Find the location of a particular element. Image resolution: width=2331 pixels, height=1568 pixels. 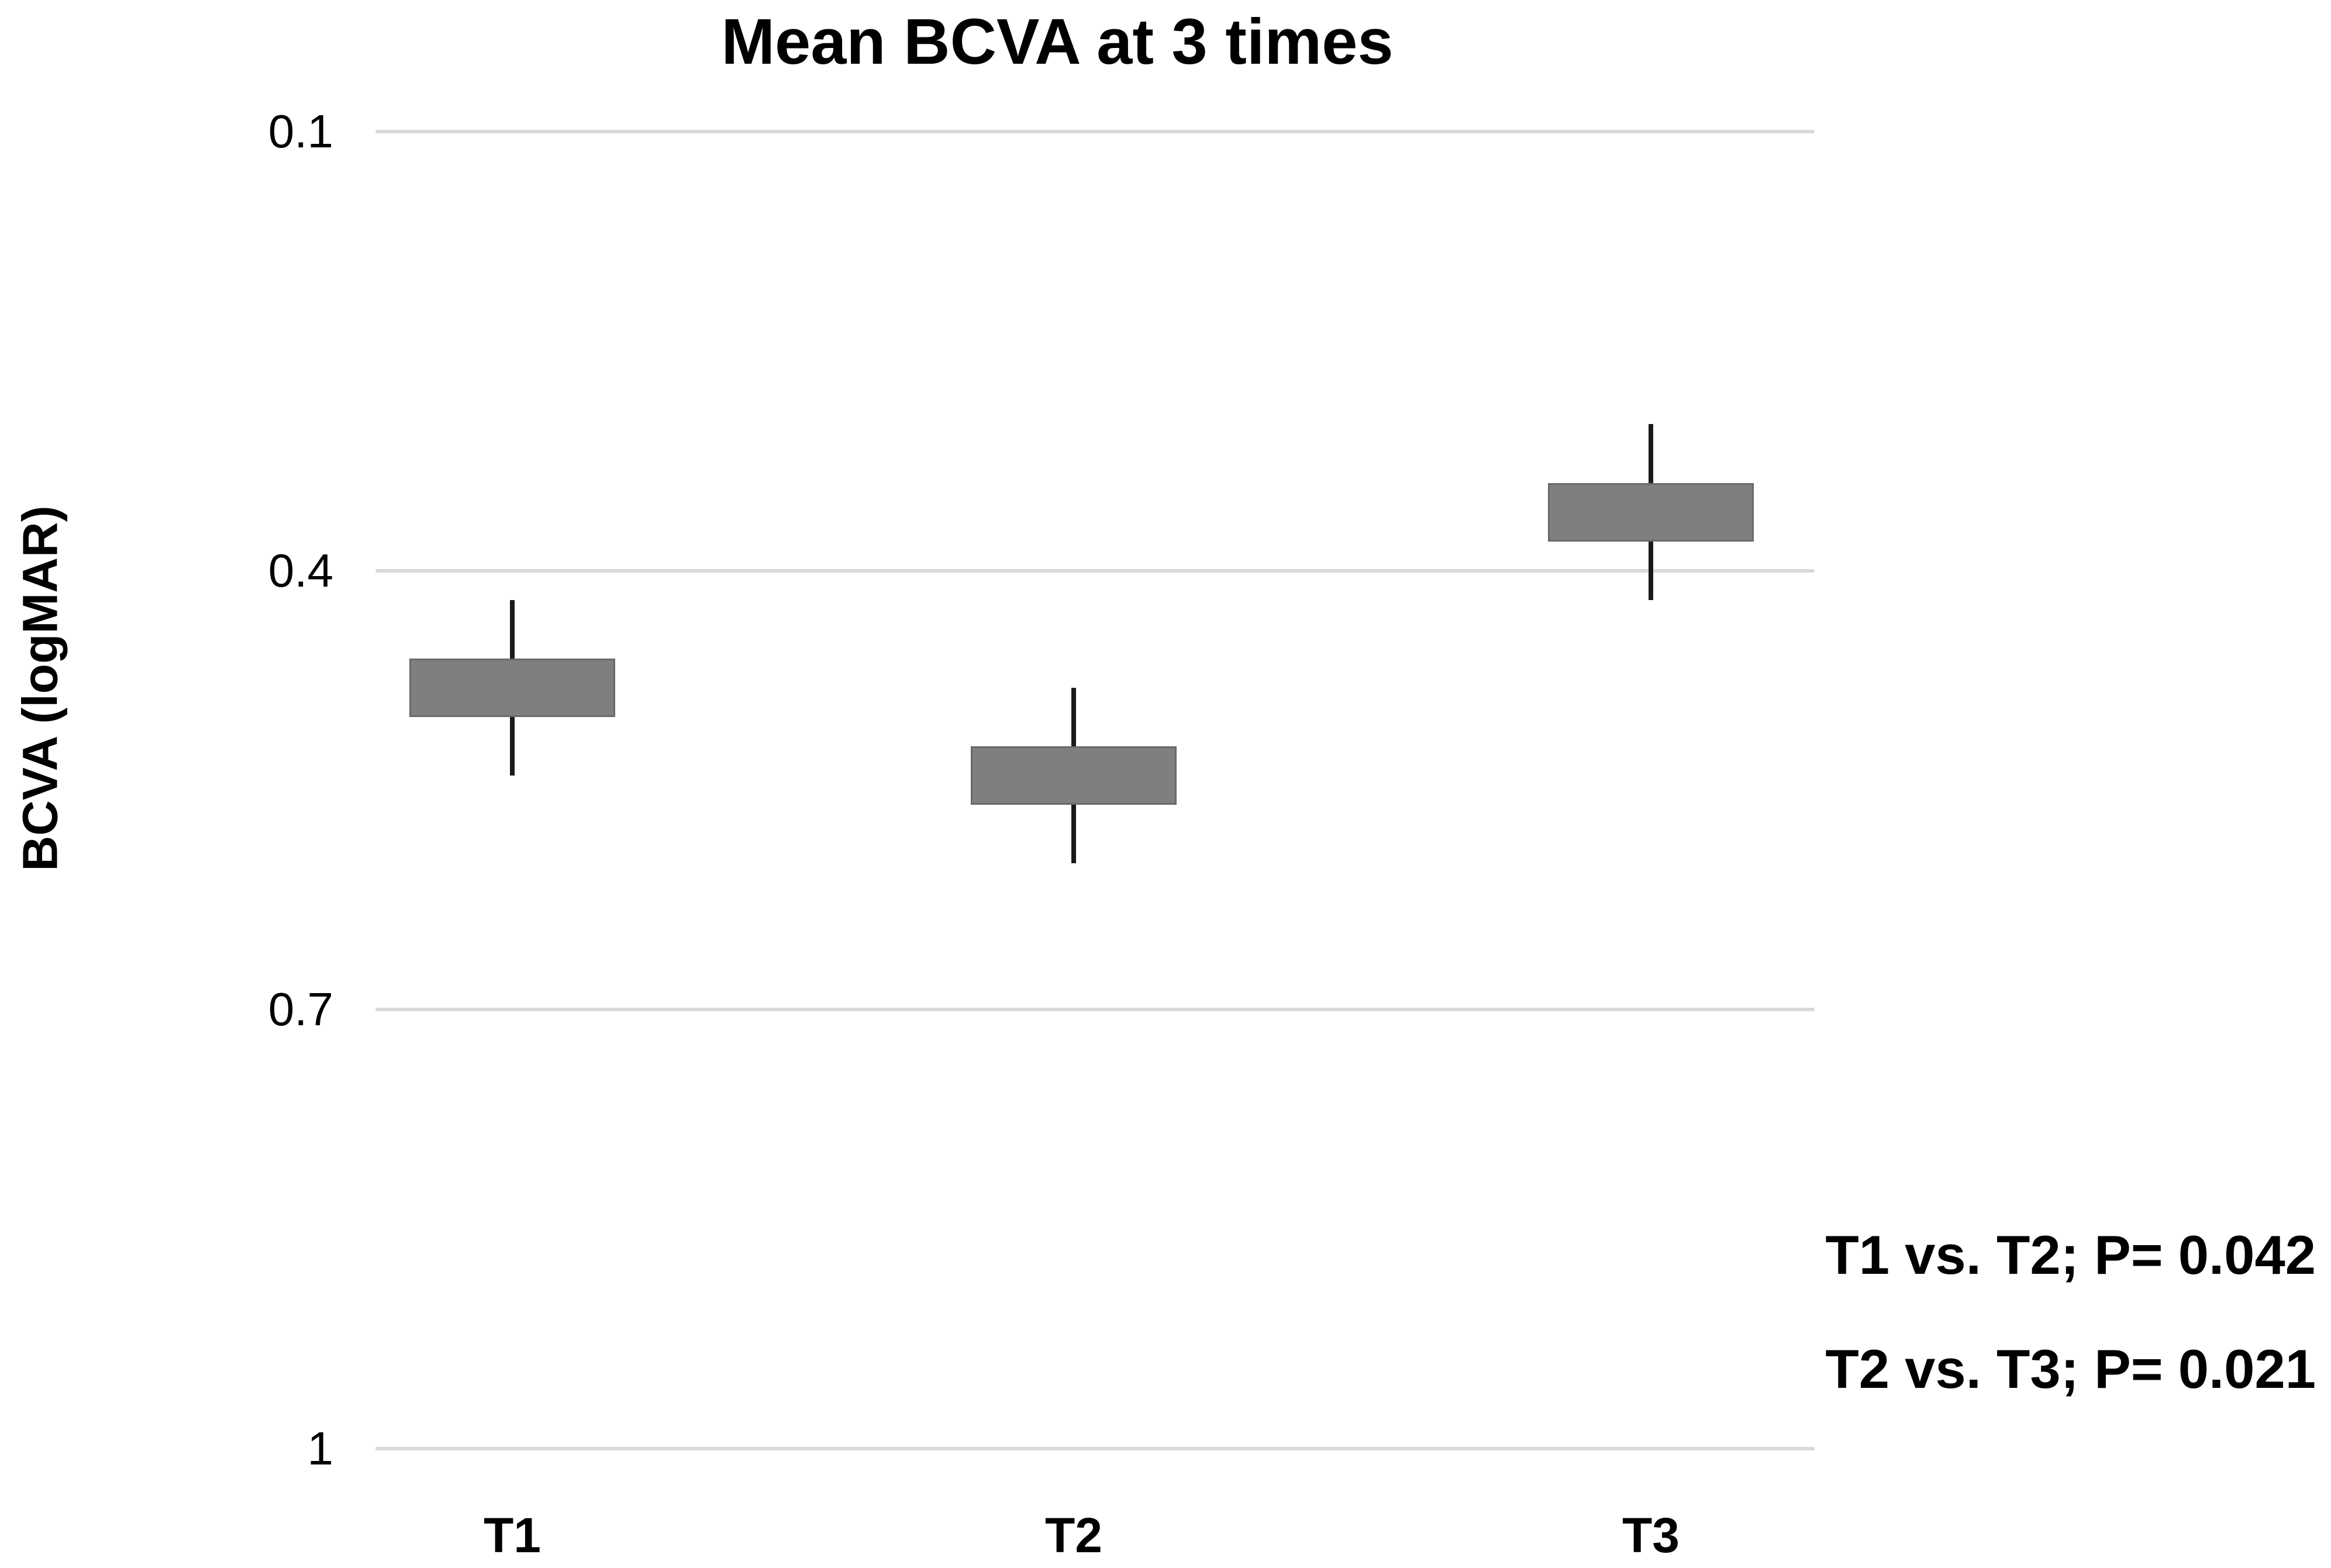

box-t3 is located at coordinates (1651, 512).